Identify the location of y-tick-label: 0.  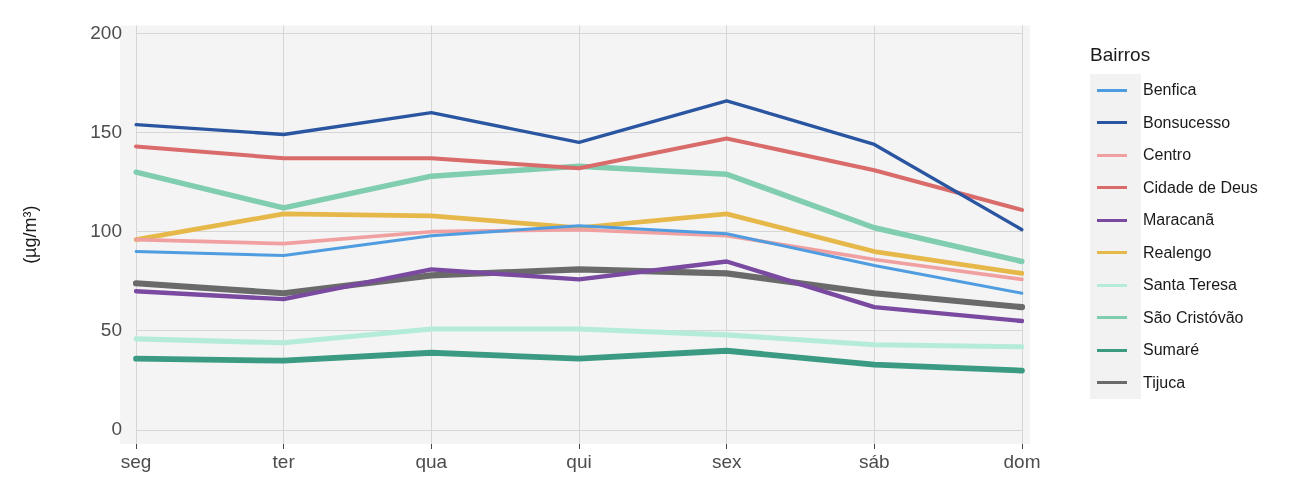
(116, 429).